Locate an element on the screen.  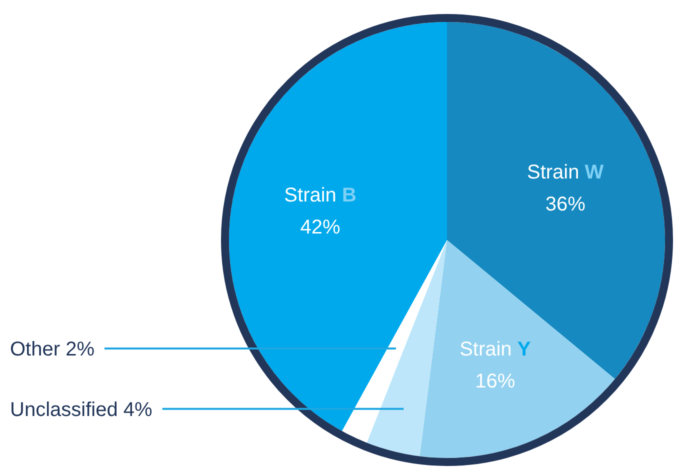
data-label: 42% is located at coordinates (320, 227).